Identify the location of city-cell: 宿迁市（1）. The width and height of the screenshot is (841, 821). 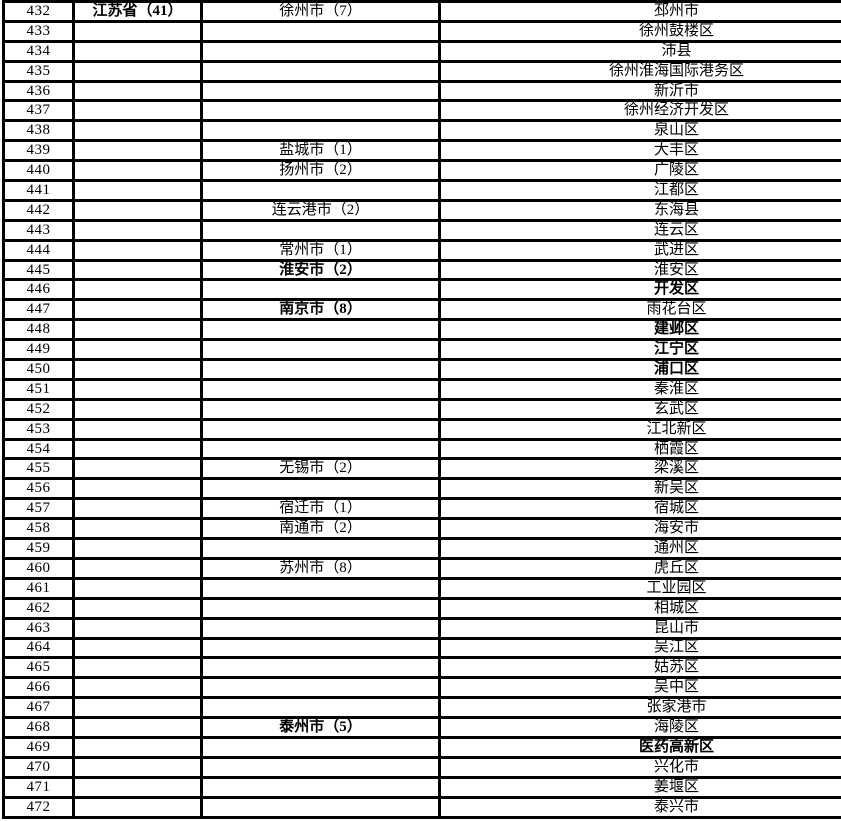
(320, 509).